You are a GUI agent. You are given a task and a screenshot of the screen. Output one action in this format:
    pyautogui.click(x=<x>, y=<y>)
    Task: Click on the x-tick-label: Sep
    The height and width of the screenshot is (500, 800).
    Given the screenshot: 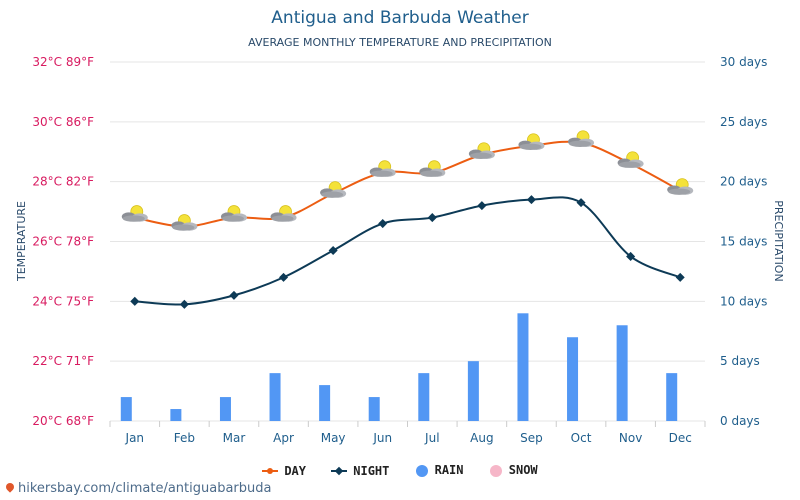 What is the action you would take?
    pyautogui.click(x=531, y=438)
    